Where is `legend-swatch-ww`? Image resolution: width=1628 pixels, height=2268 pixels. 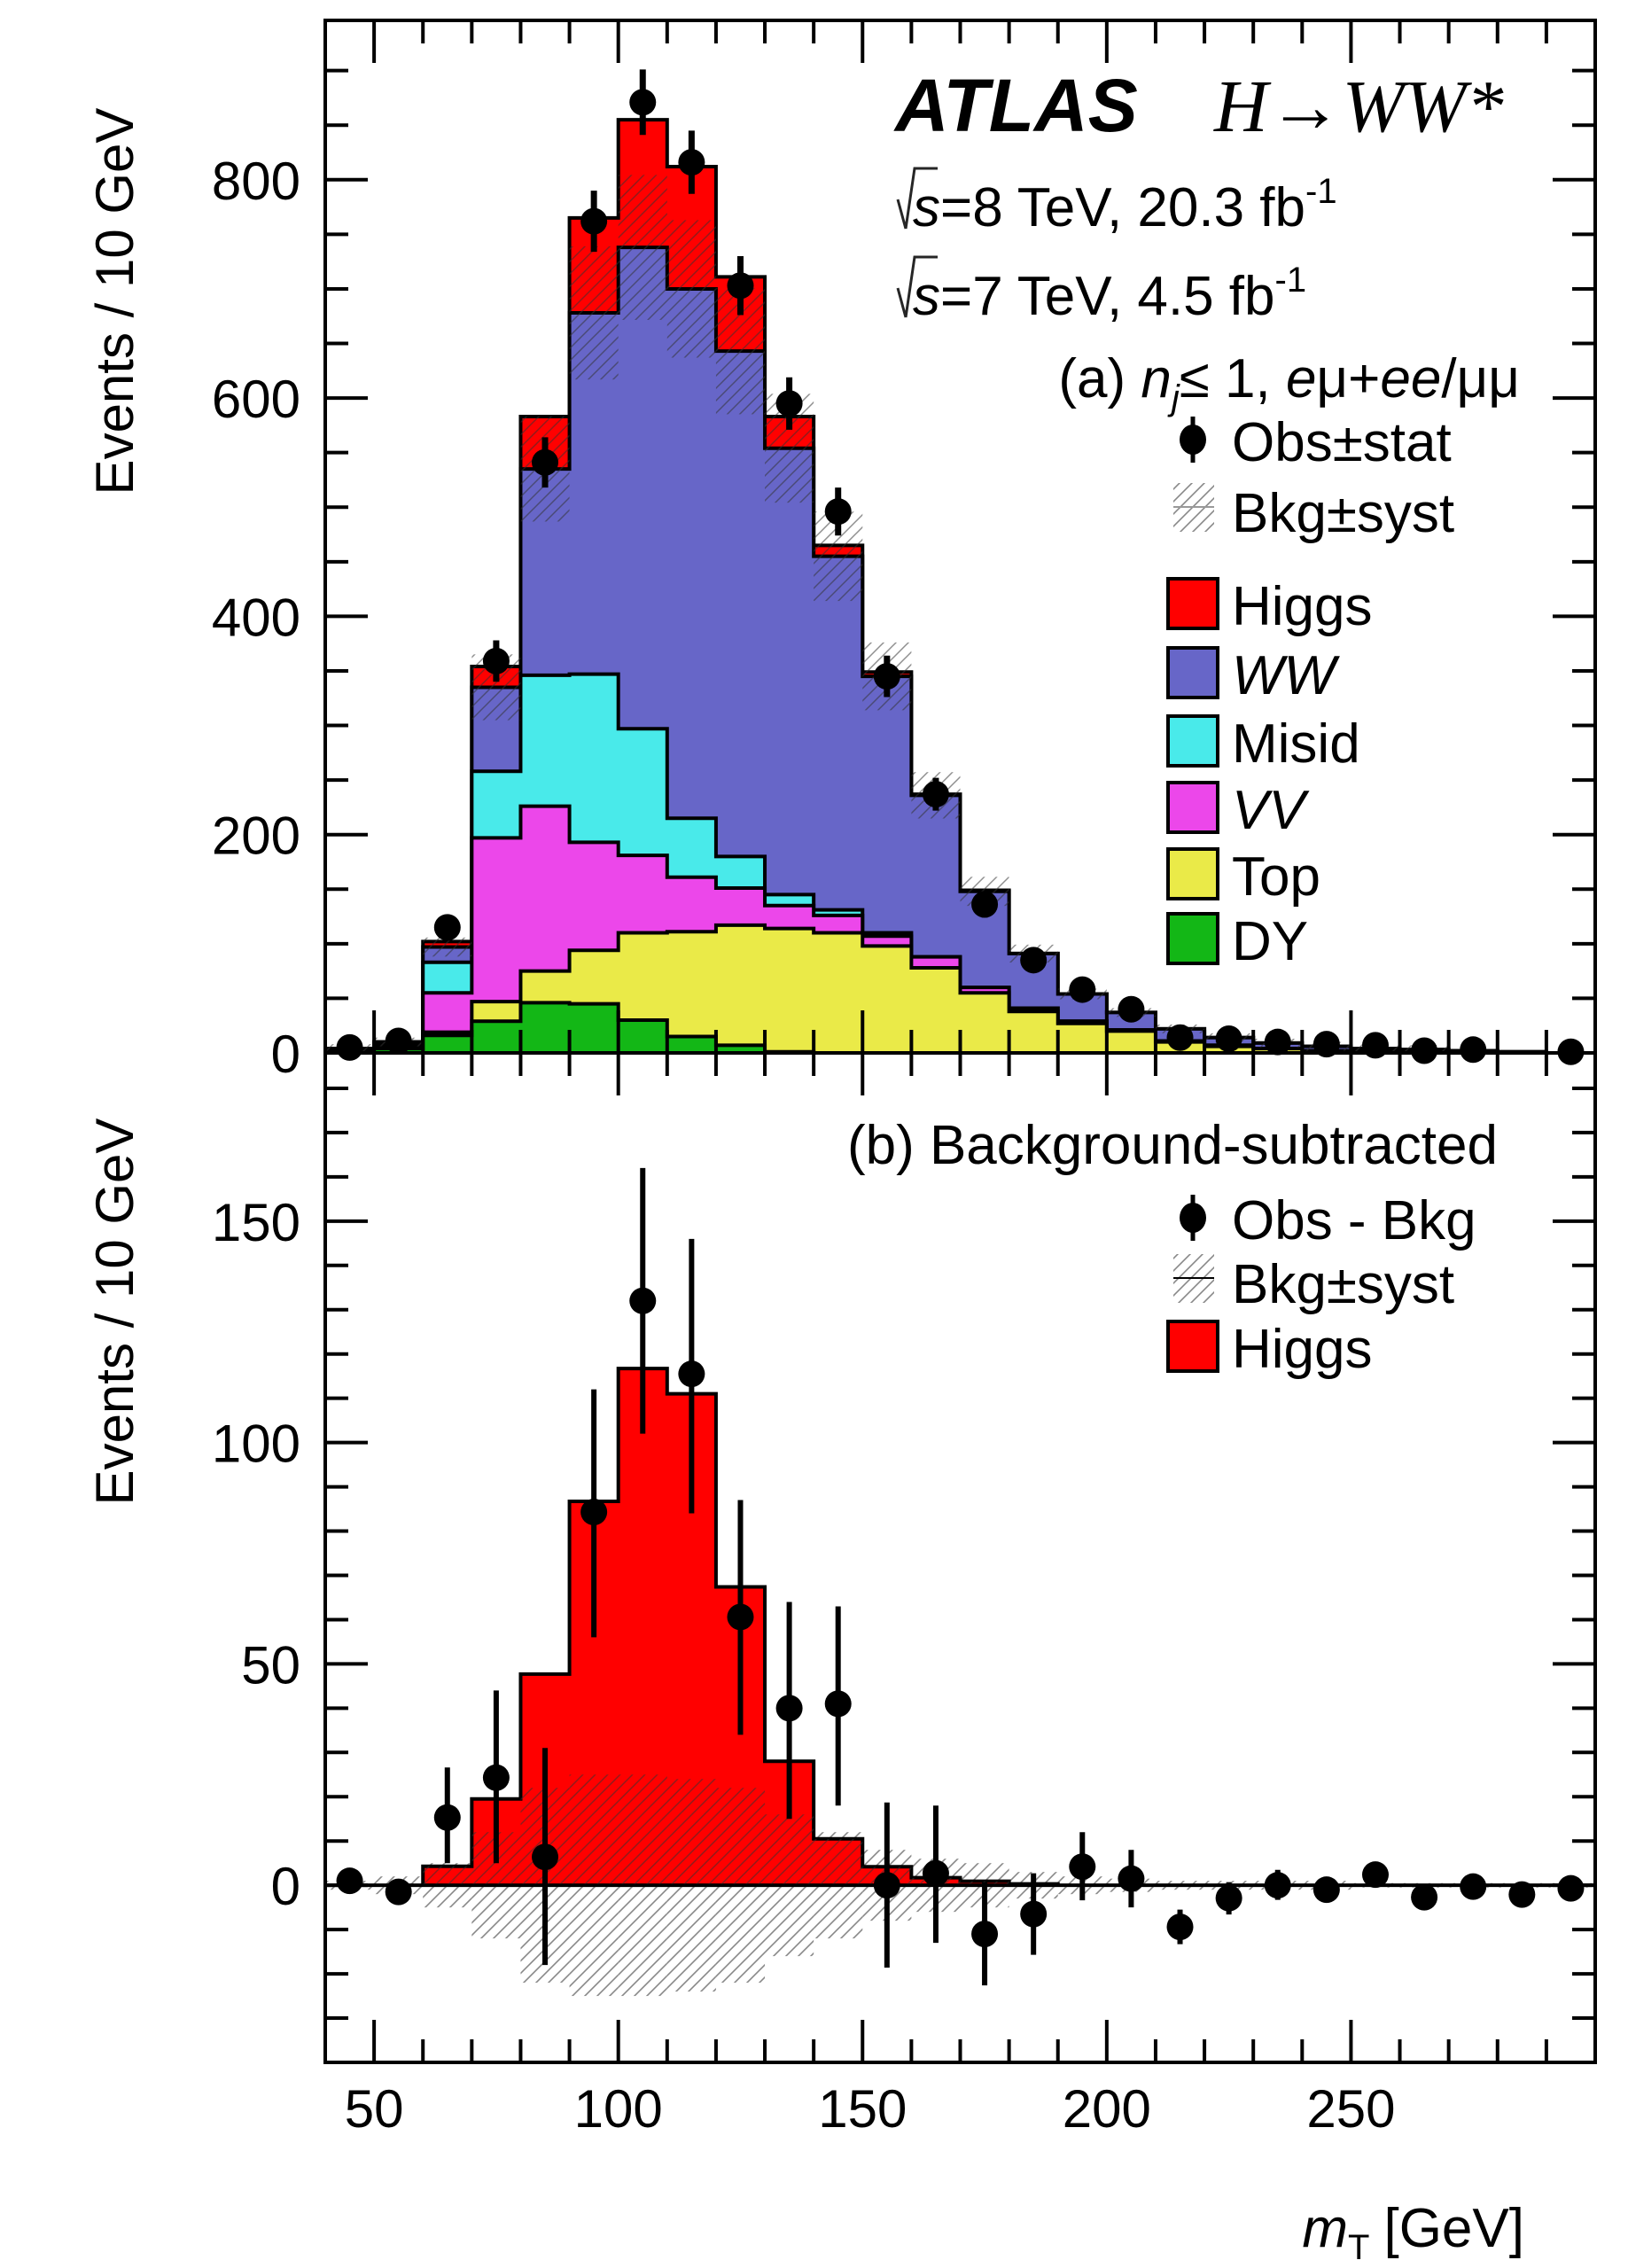 legend-swatch-ww is located at coordinates (1192, 672).